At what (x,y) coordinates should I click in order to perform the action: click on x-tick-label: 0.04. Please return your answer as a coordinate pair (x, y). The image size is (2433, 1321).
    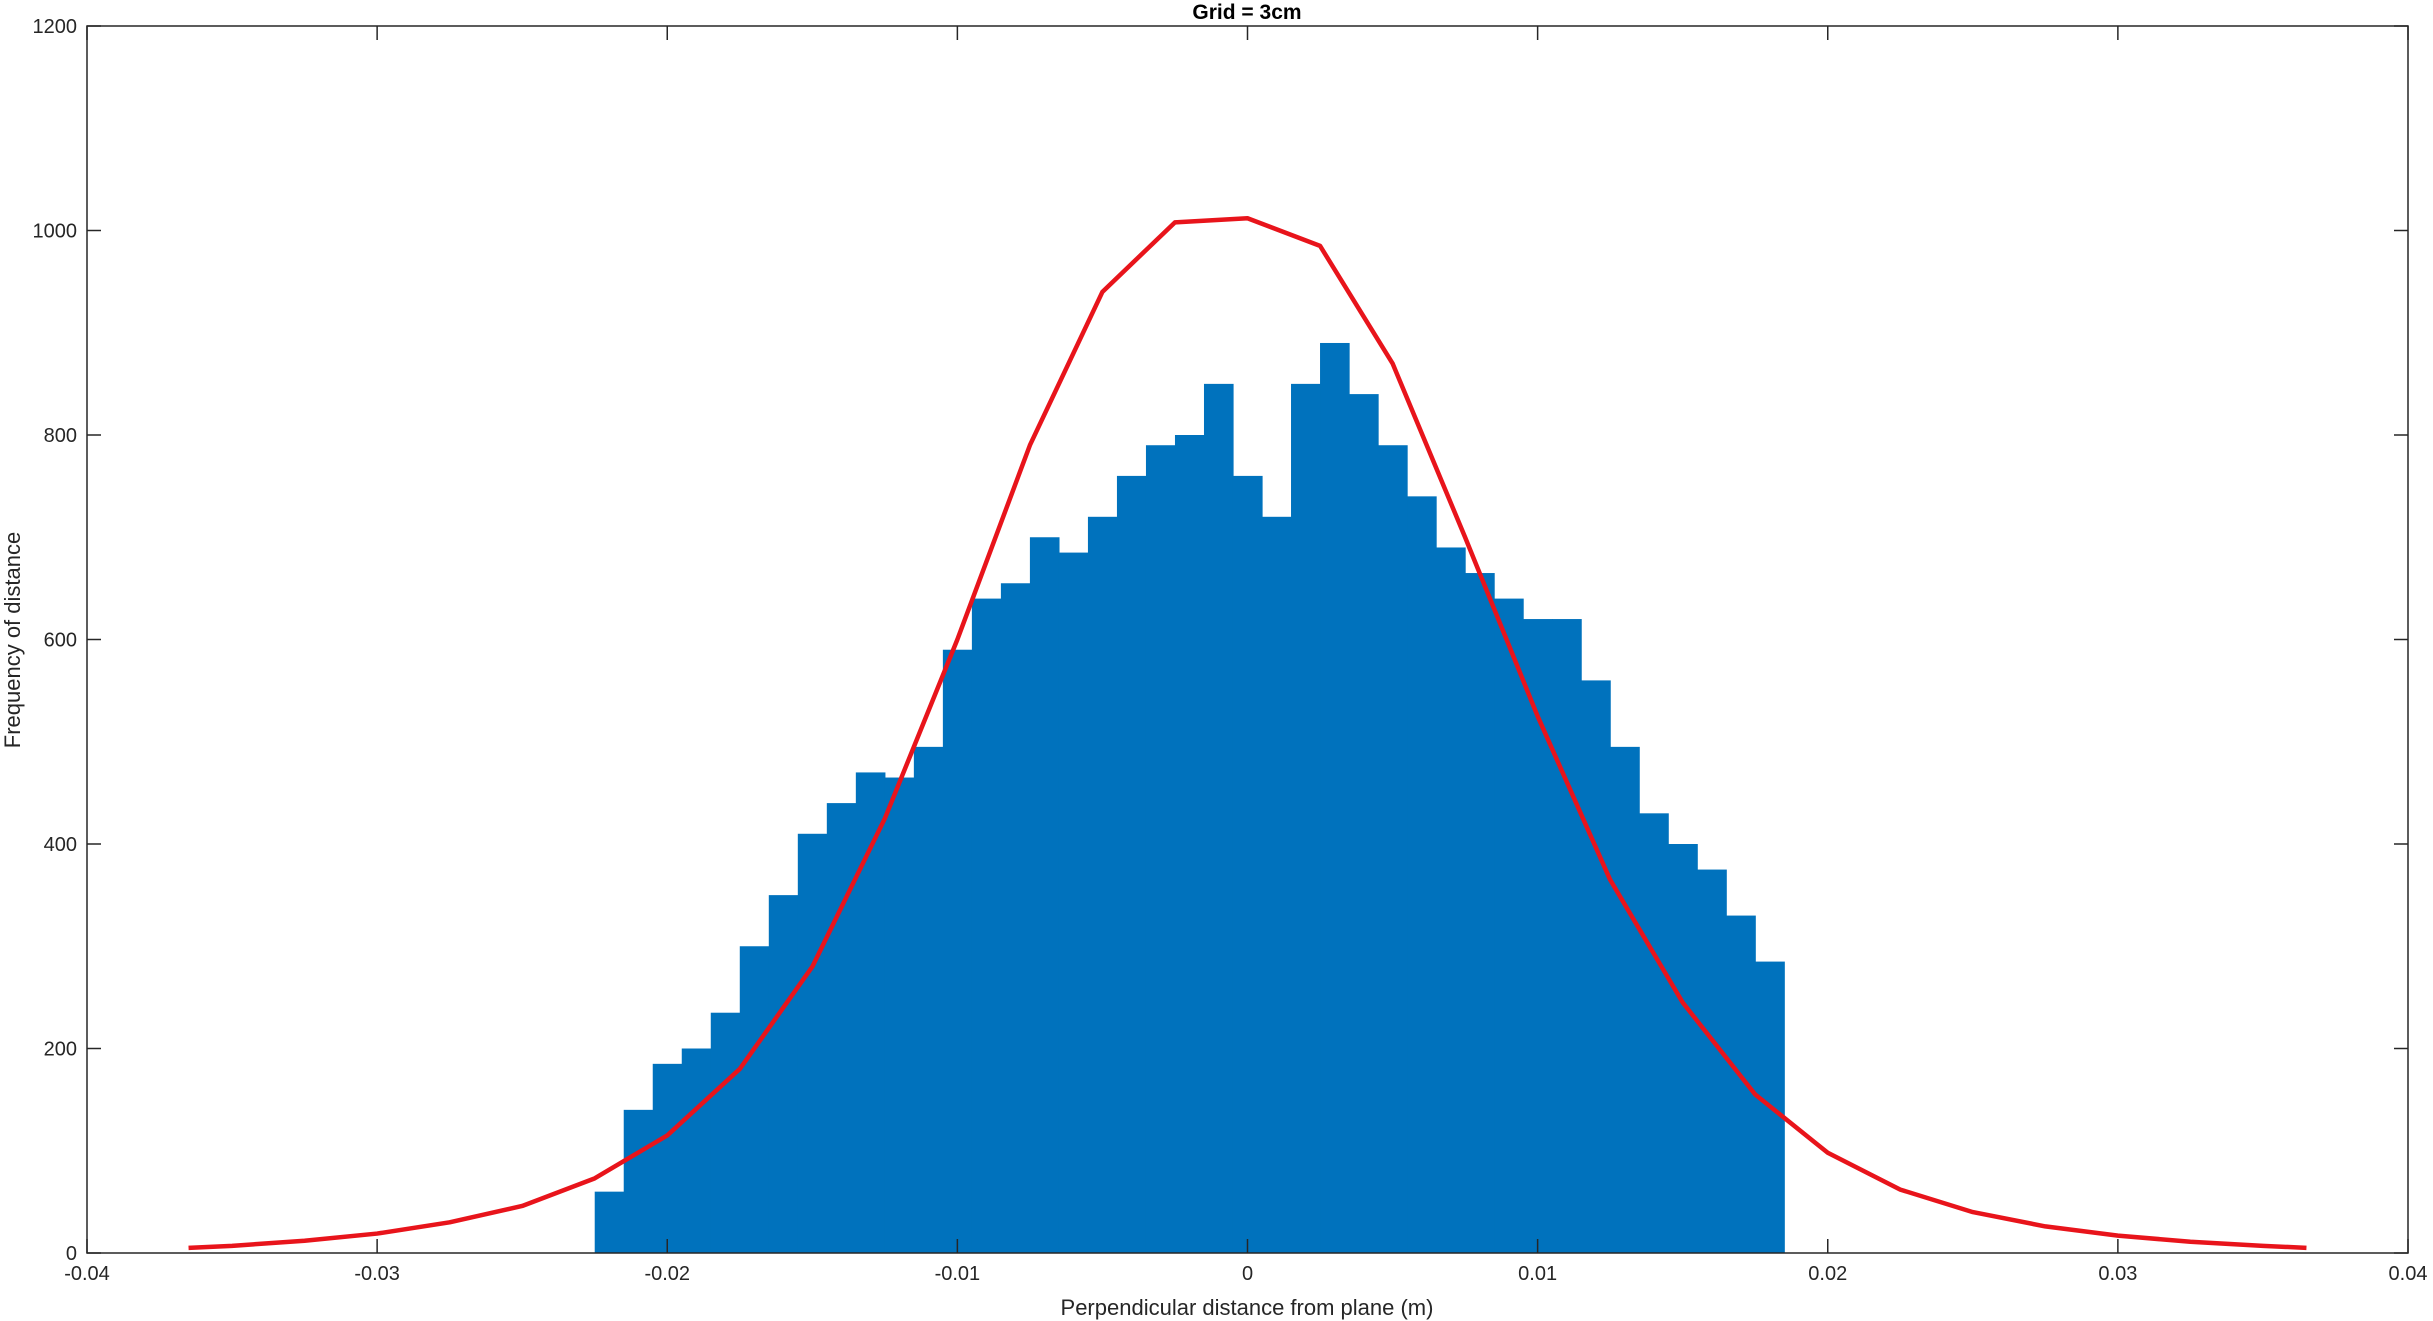
    Looking at the image, I should click on (2408, 1274).